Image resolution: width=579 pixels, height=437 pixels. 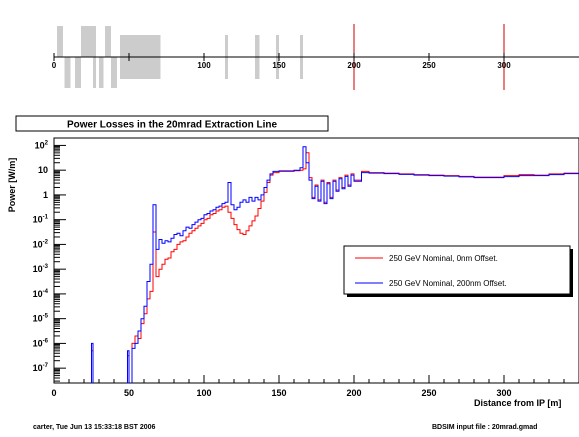 I want to click on y-tick-label-1: 10, so click(x=43, y=170).